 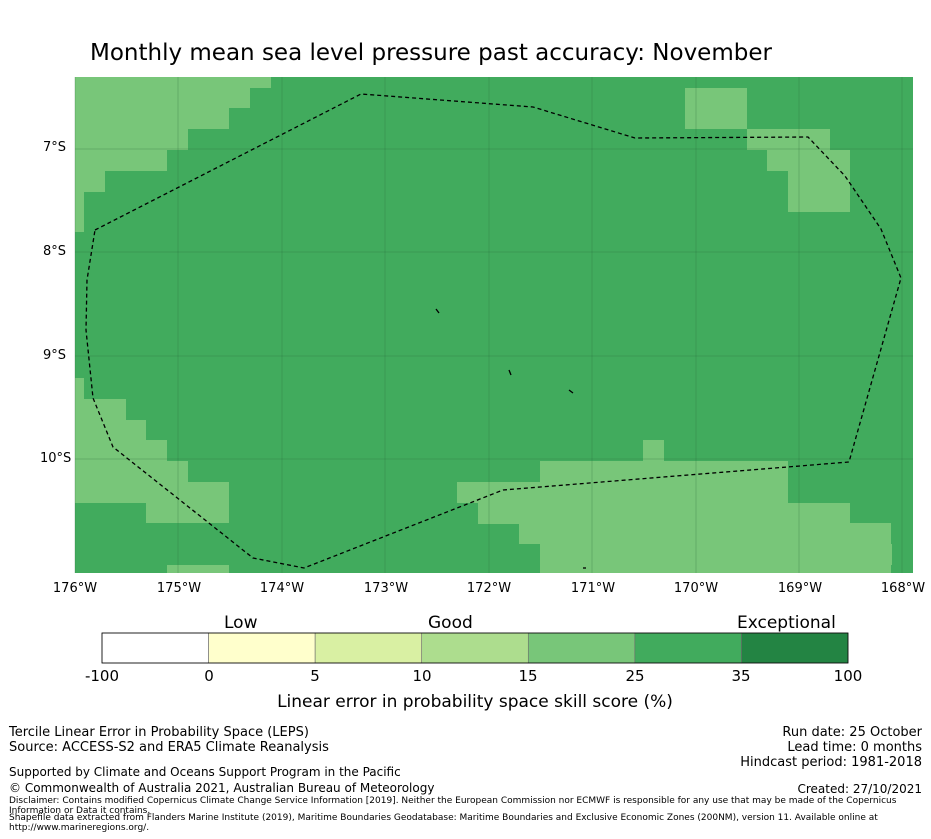 What do you see at coordinates (179, 588) in the screenshot?
I see `lon-label: 175°W` at bounding box center [179, 588].